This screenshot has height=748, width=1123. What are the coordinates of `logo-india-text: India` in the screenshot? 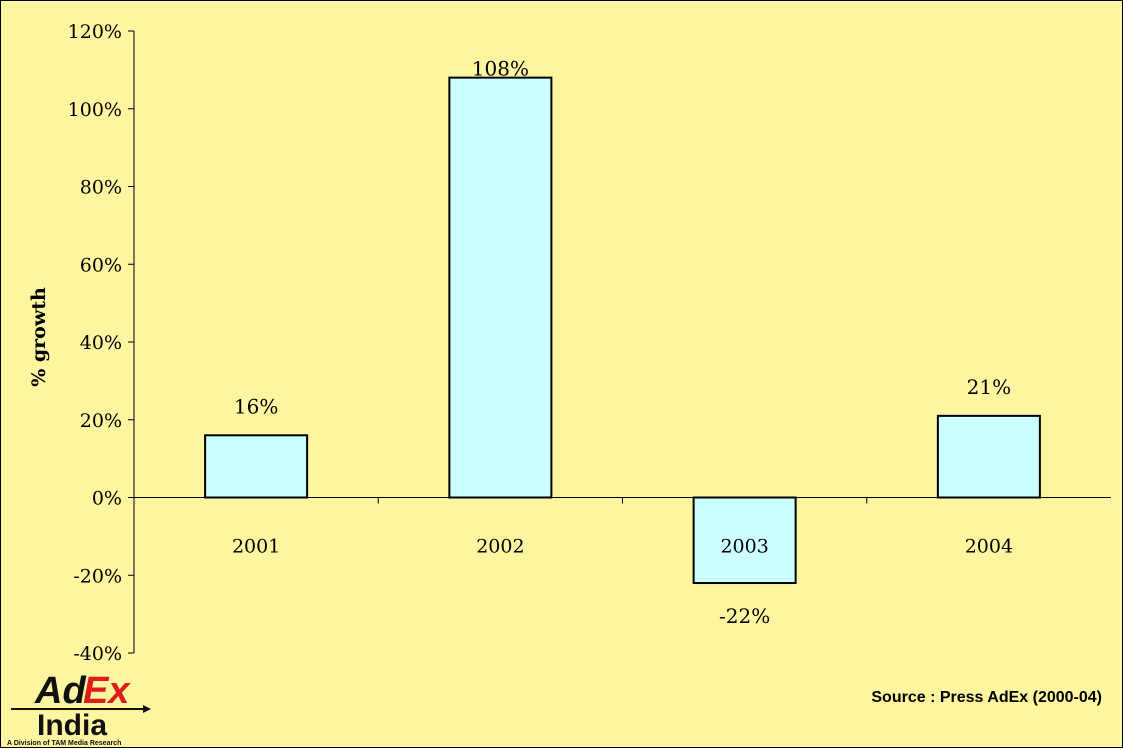 It's located at (72, 725).